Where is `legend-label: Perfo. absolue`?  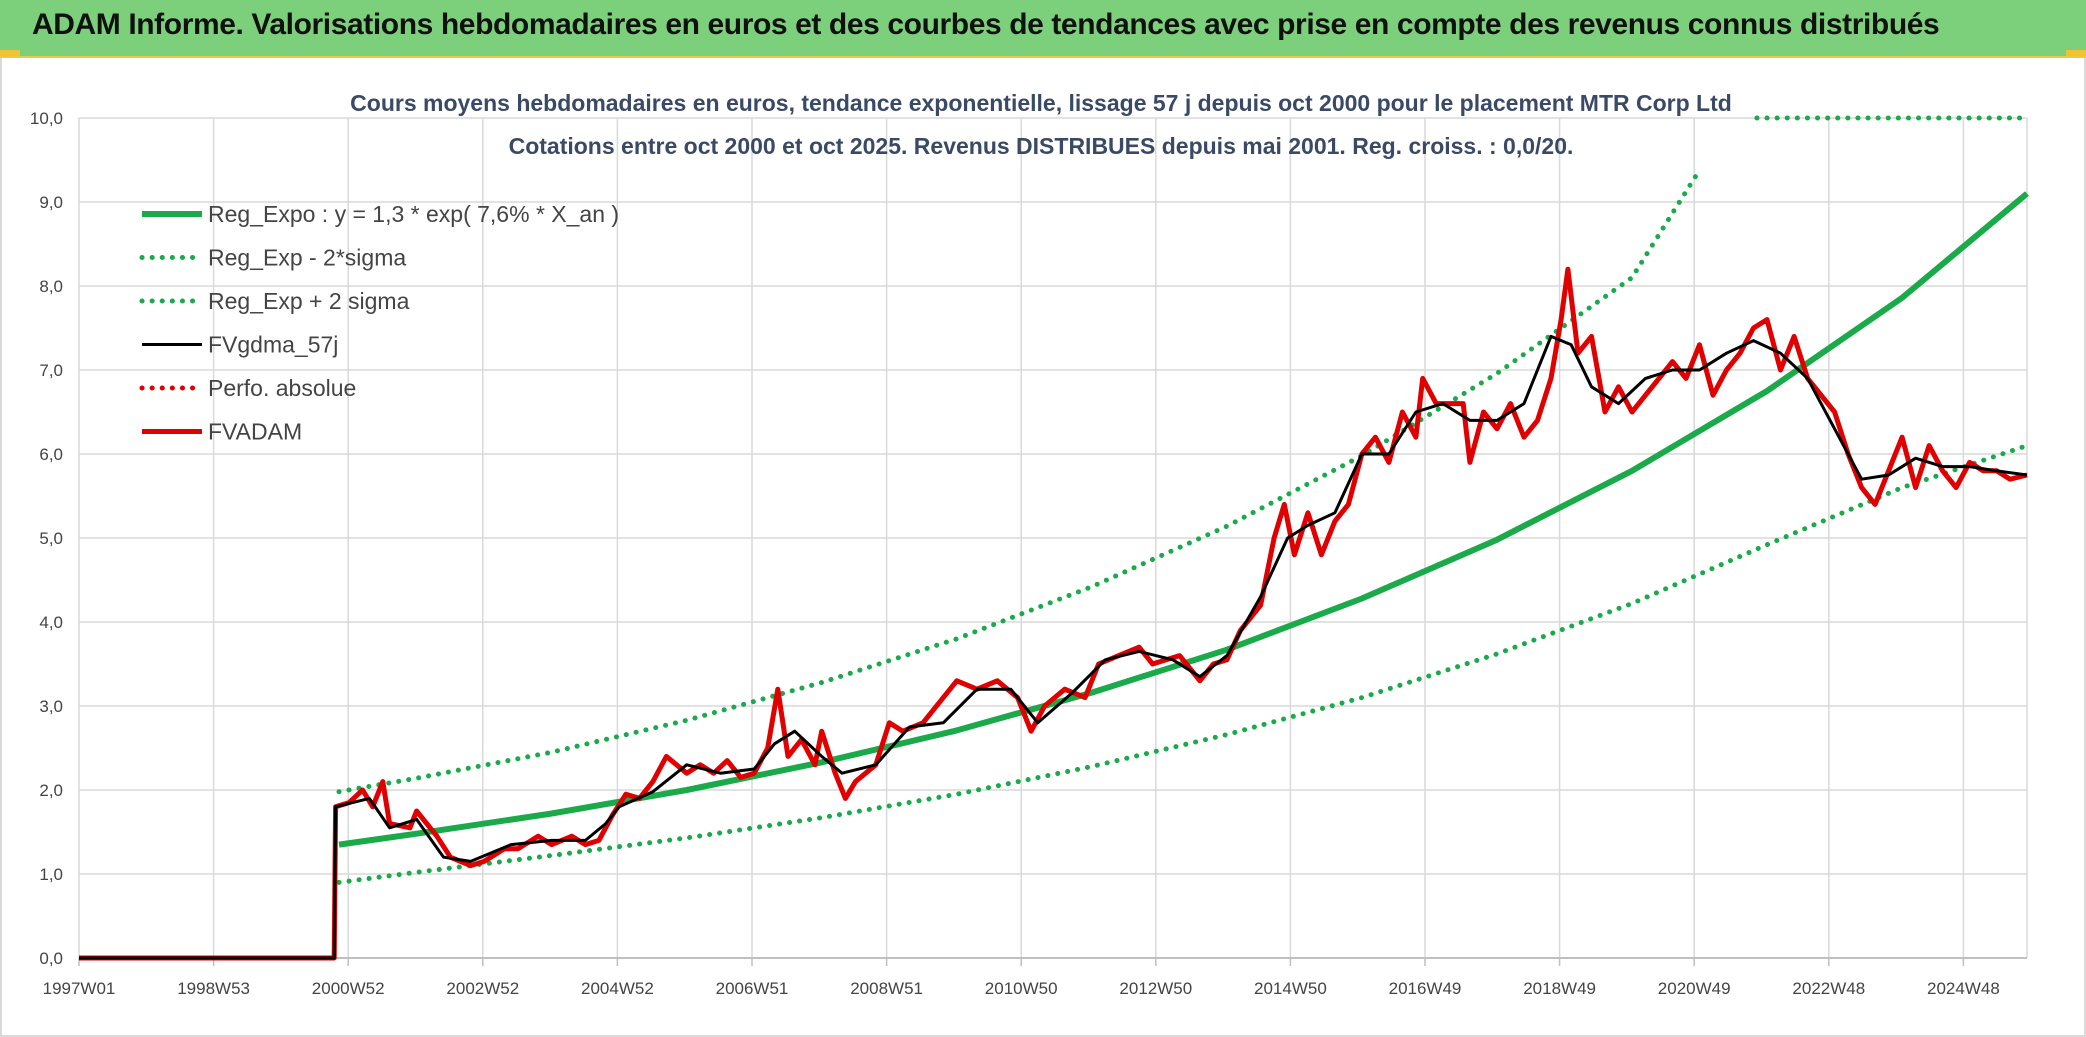 legend-label: Perfo. absolue is located at coordinates (282, 388).